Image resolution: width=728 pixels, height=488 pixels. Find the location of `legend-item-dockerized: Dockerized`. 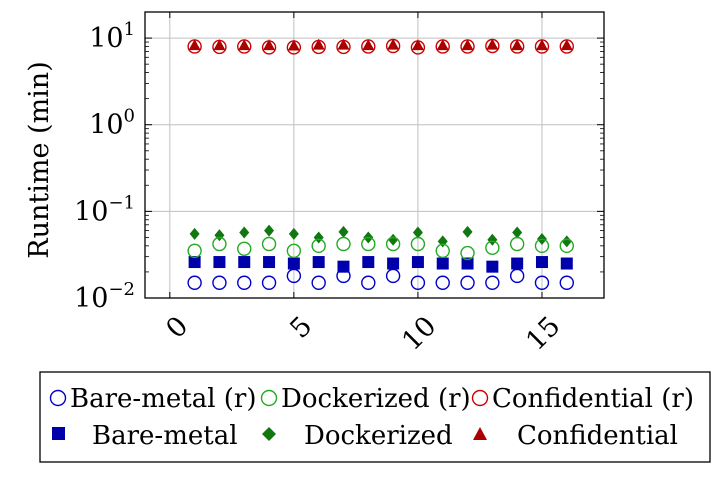

legend-item-dockerized: Dockerized is located at coordinates (357, 436).